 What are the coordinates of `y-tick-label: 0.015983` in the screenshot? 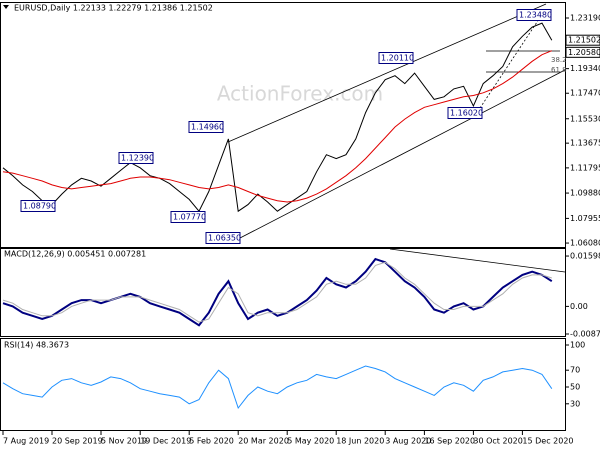 It's located at (585, 256).